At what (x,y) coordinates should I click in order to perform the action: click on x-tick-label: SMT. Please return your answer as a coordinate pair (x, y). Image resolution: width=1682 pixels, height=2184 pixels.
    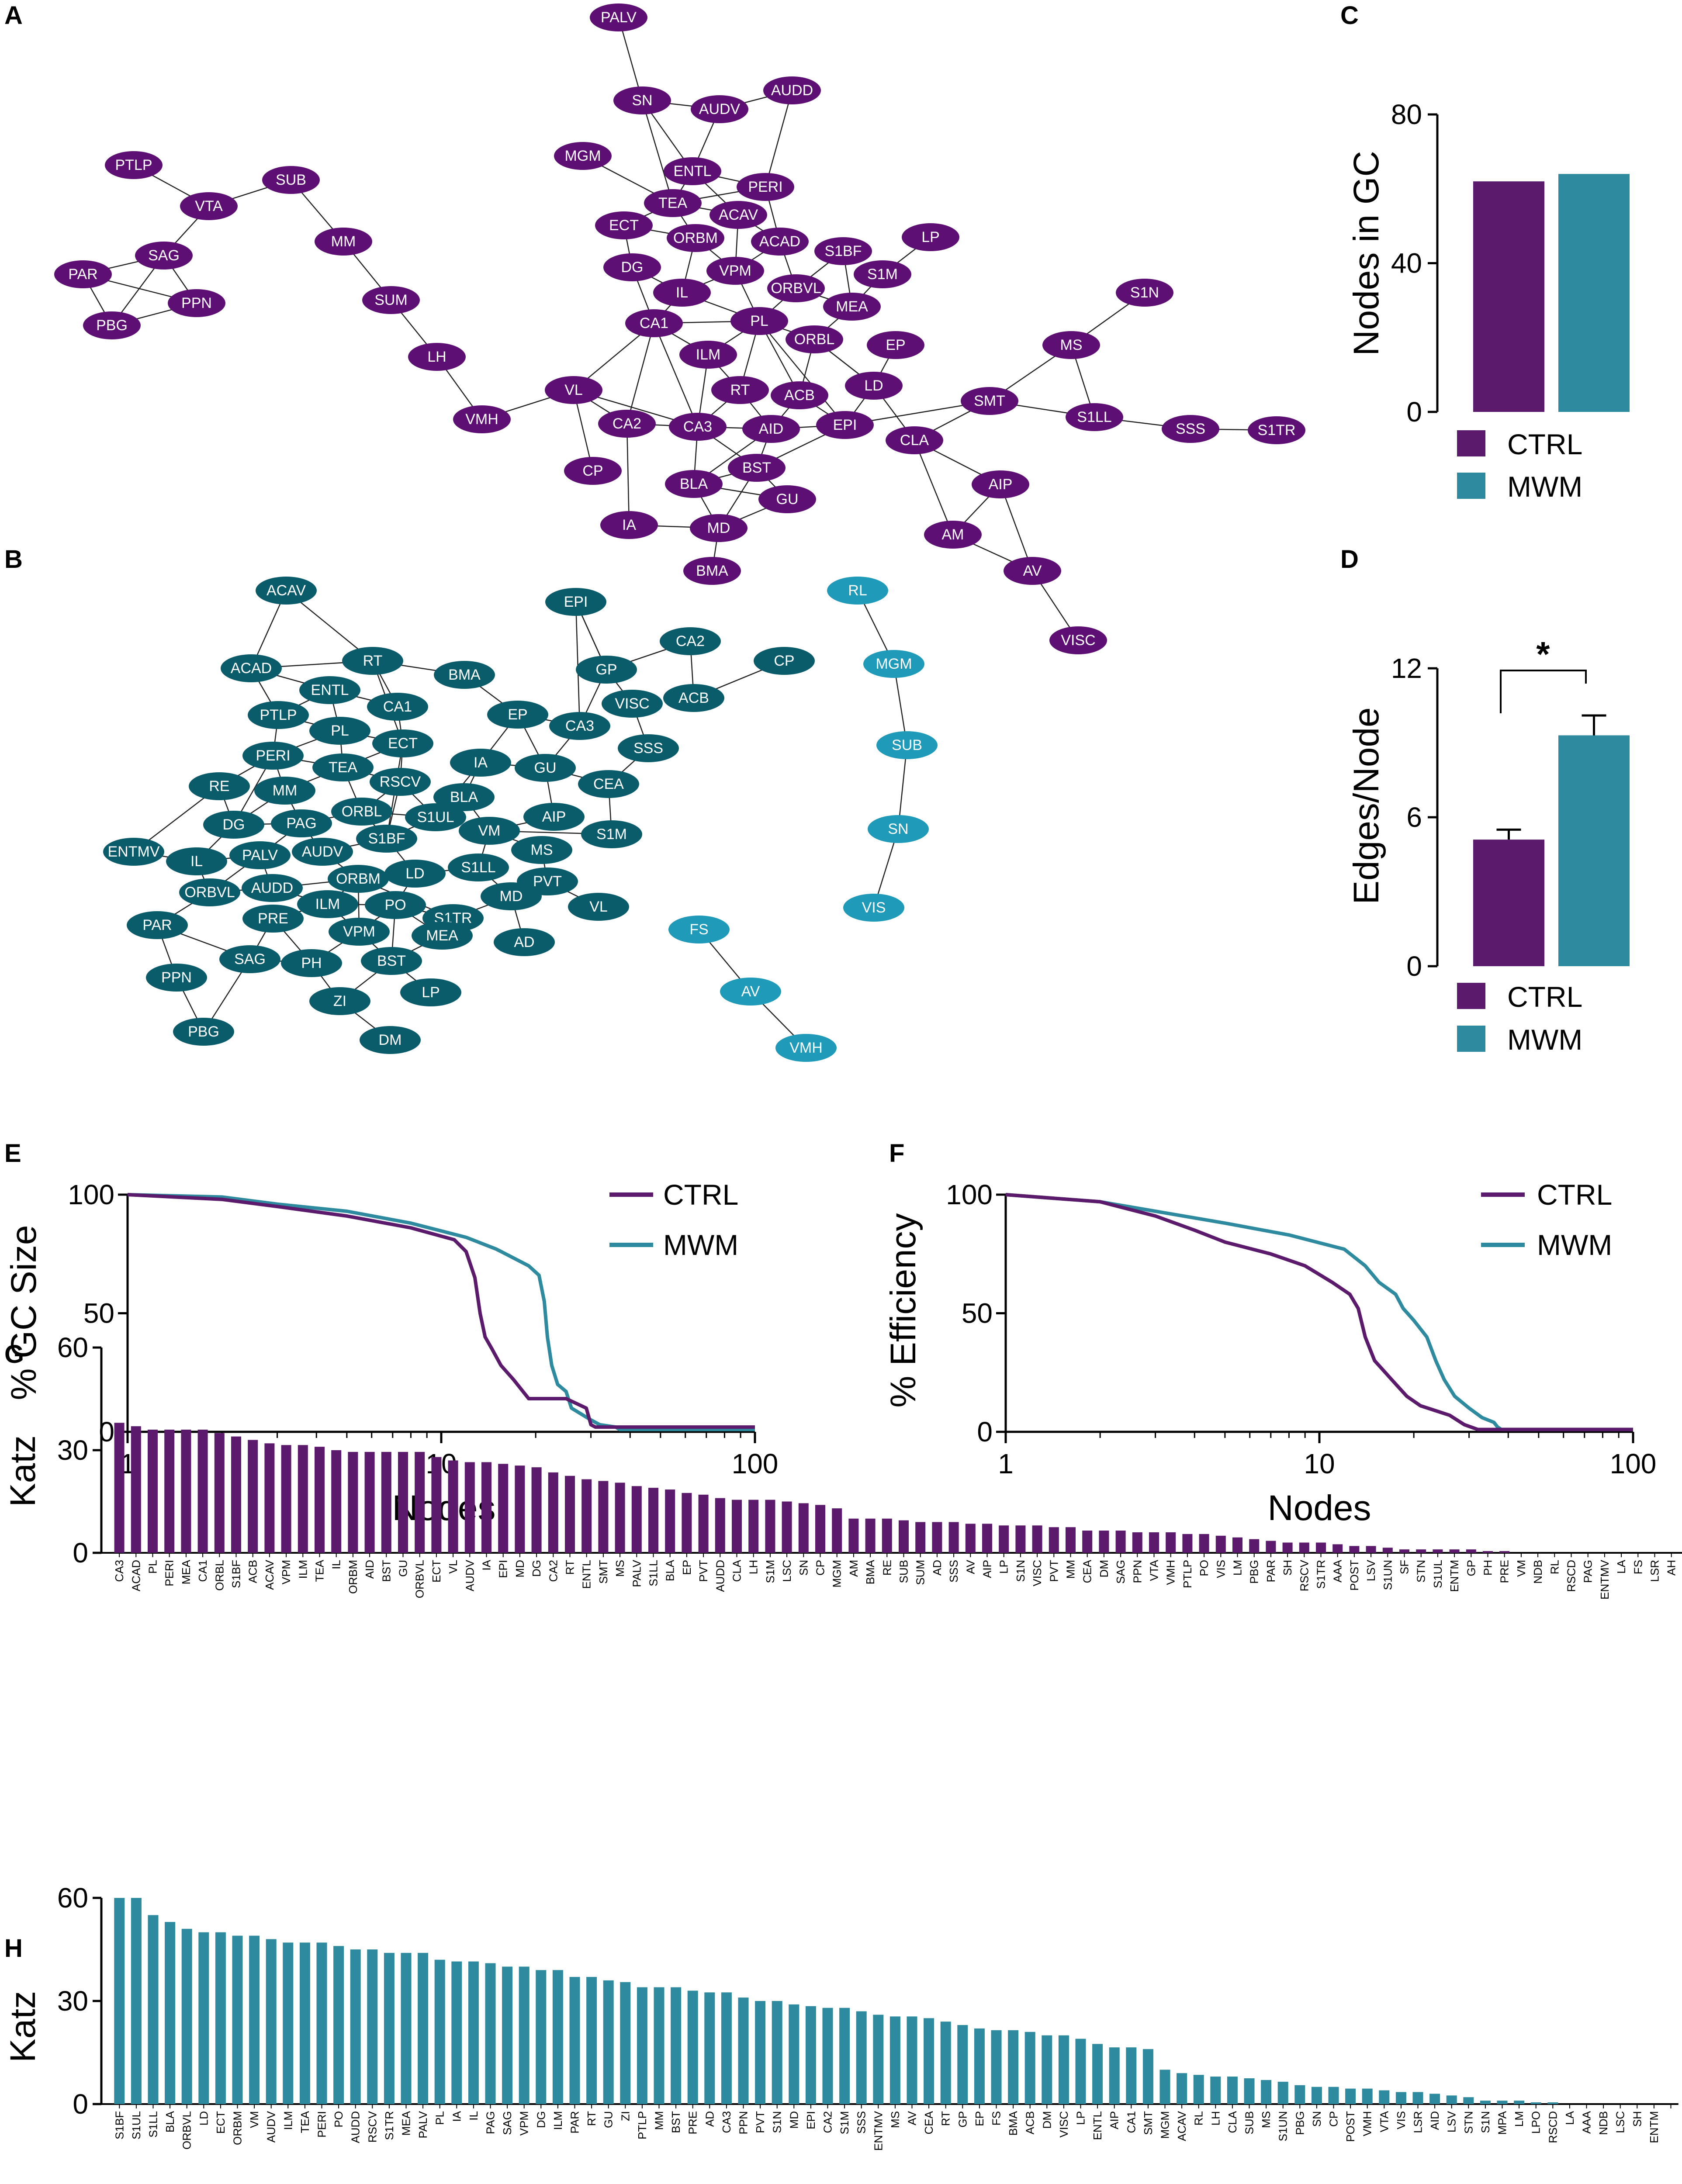
    Looking at the image, I should click on (603, 1572).